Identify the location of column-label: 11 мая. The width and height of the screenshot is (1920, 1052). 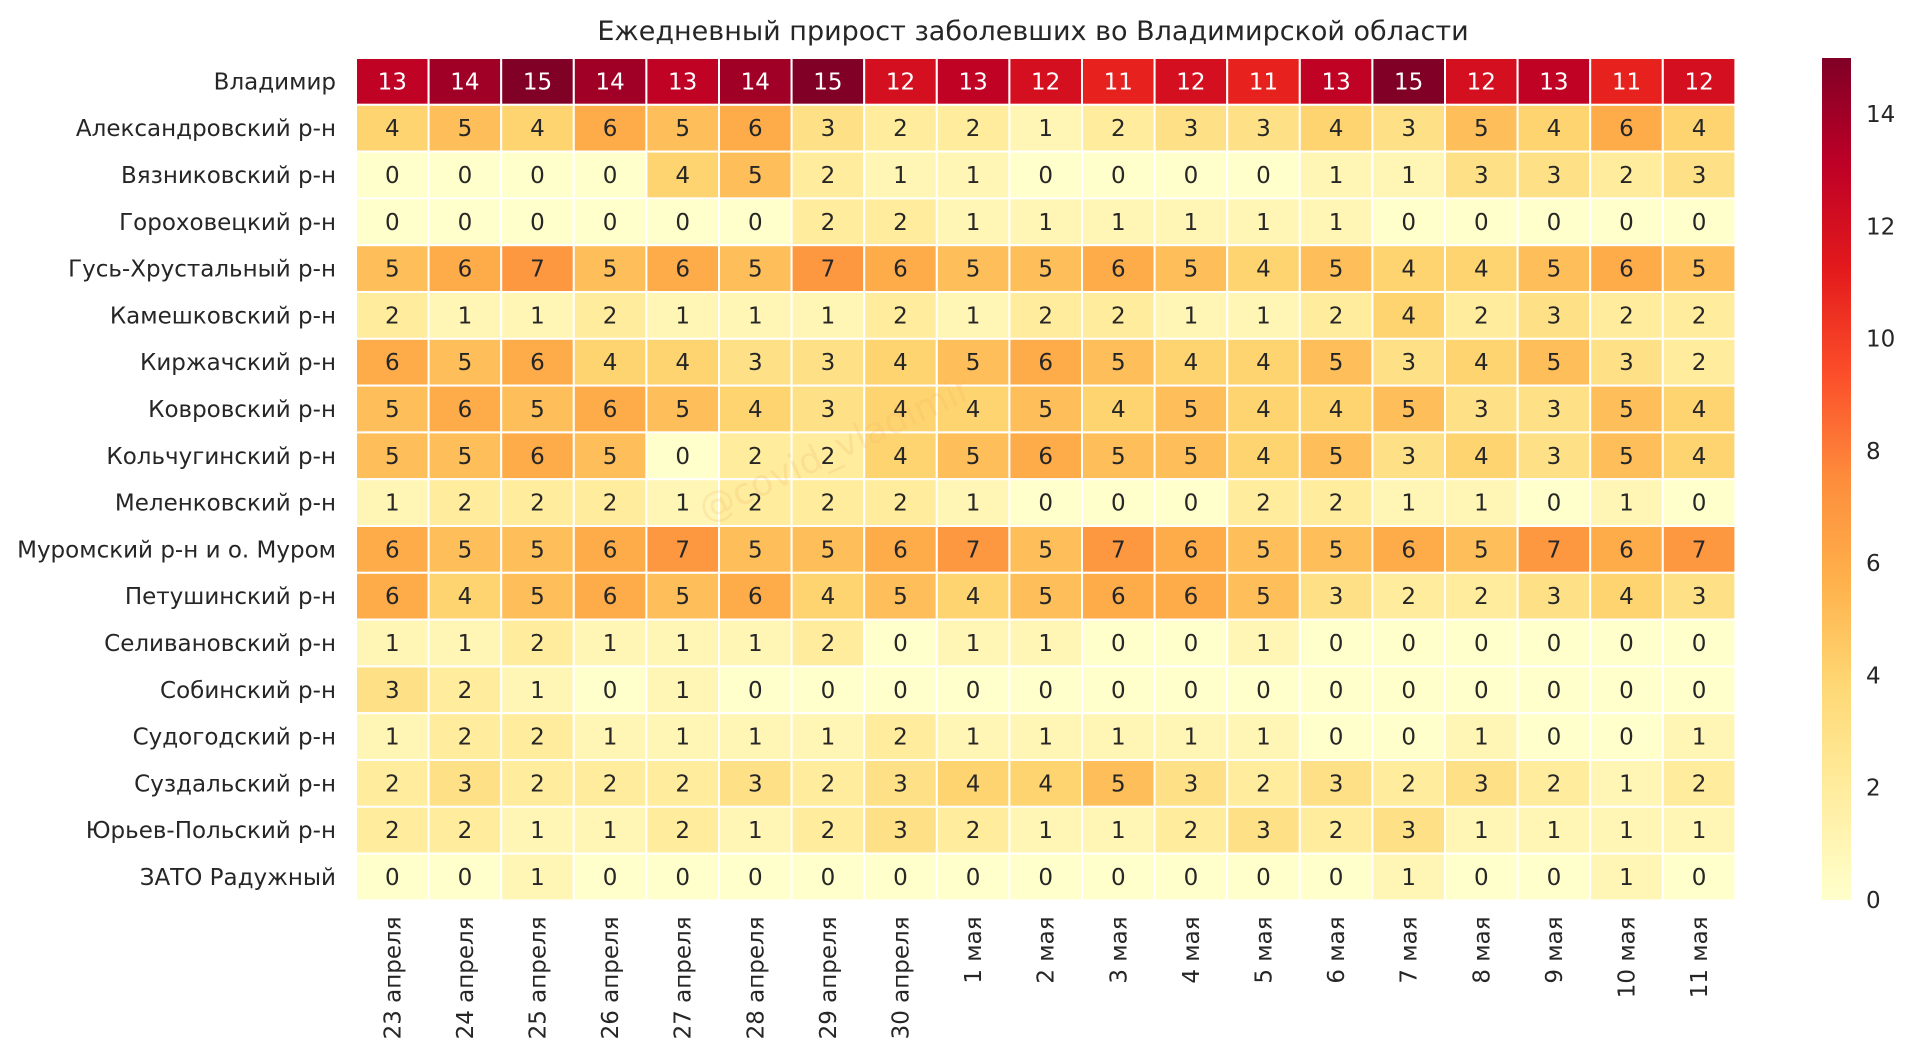
(1700, 957).